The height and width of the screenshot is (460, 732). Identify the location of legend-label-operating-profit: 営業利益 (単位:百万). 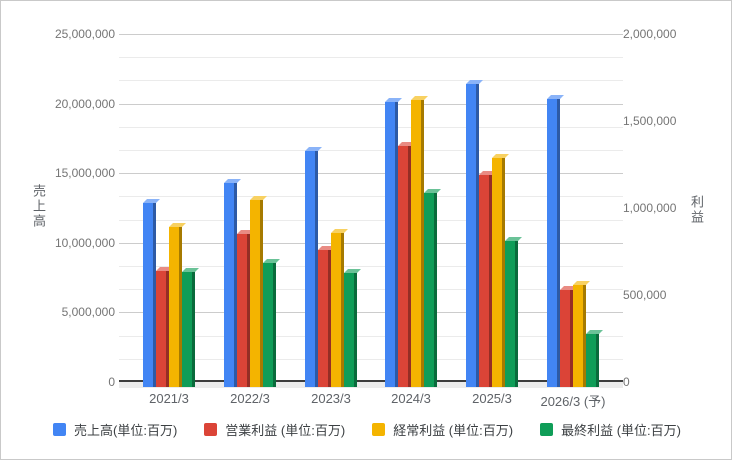
(285, 430).